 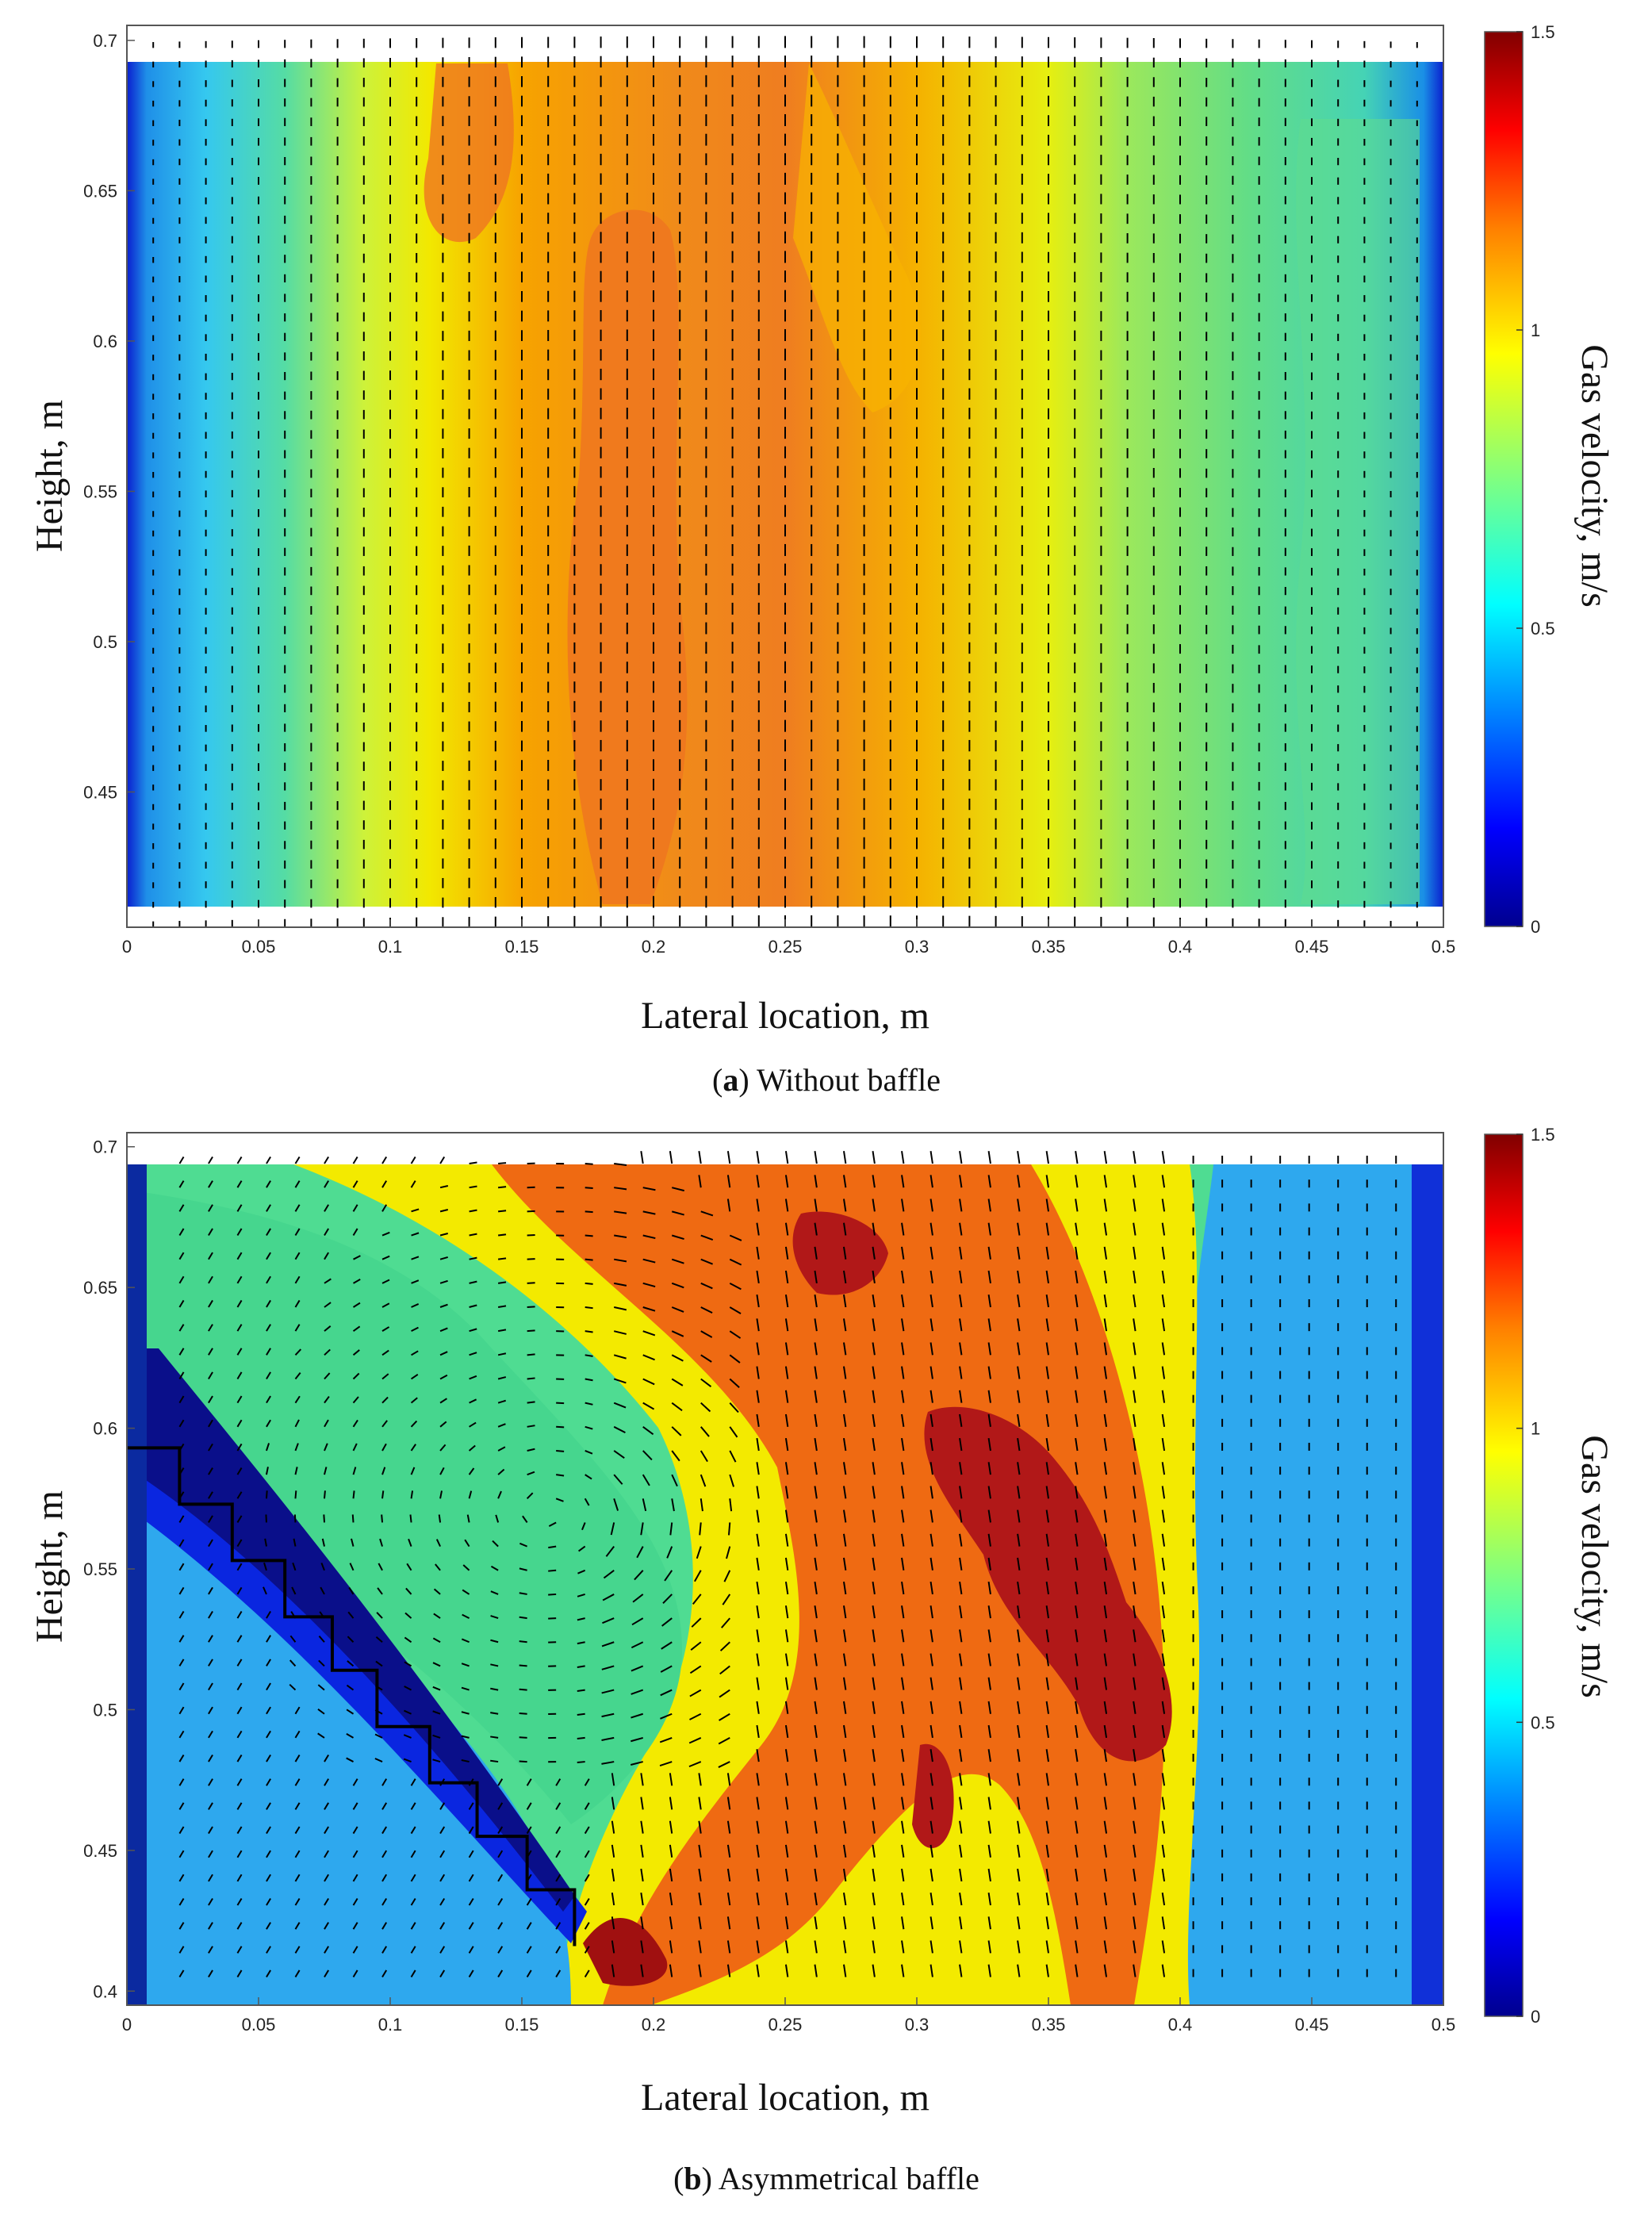 What do you see at coordinates (786, 2025) in the screenshot?
I see `x-tick-label: 0.25` at bounding box center [786, 2025].